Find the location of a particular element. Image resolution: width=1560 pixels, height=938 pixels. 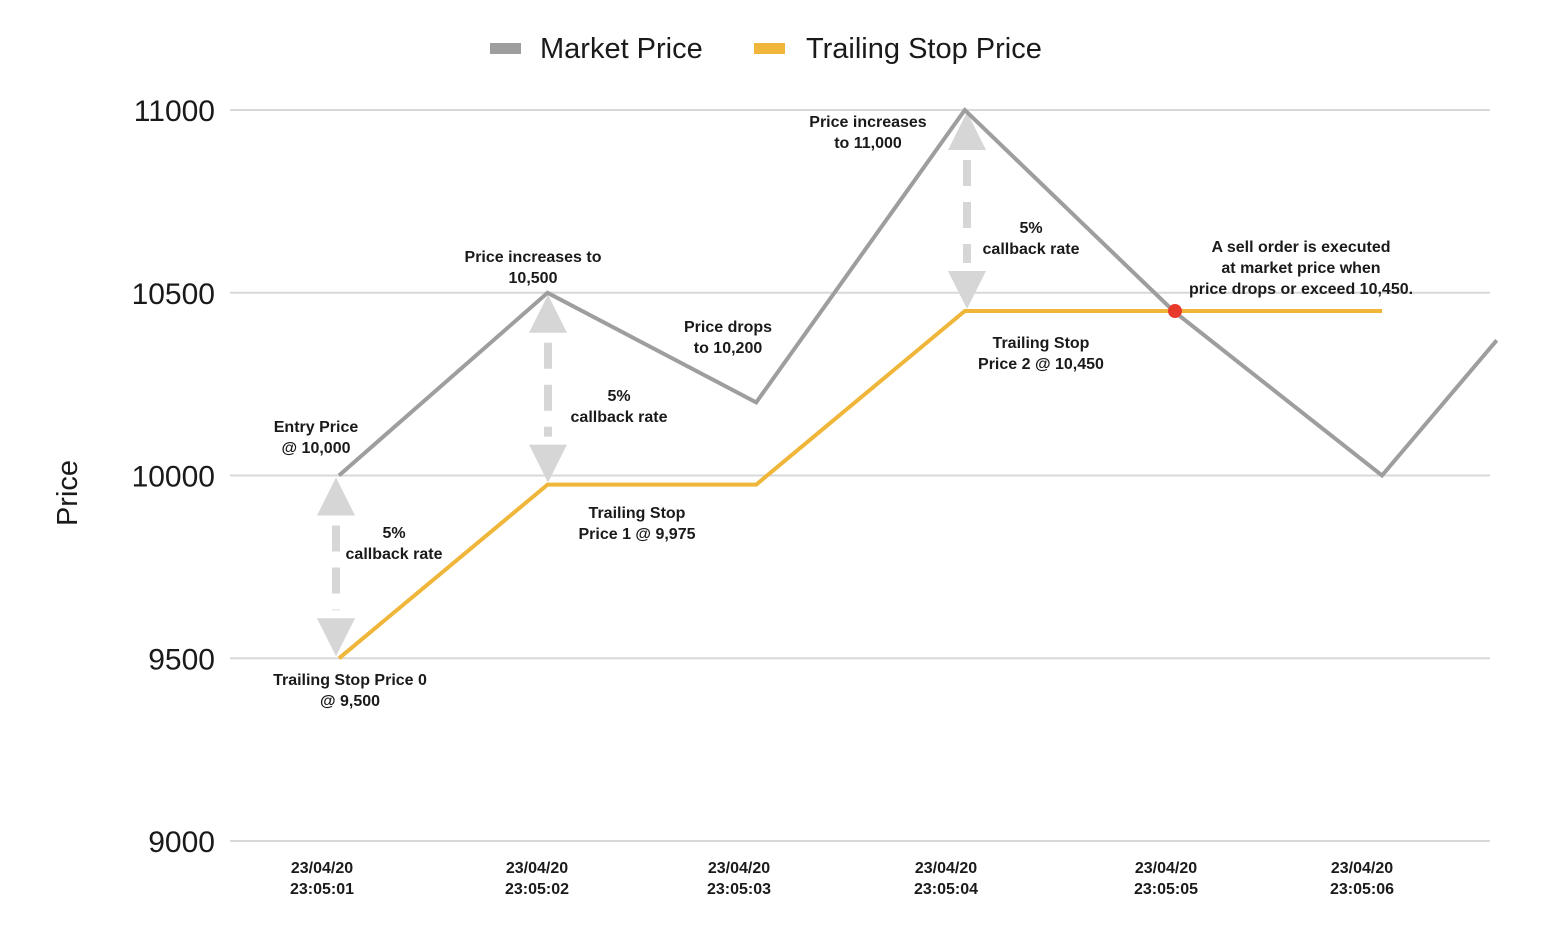

y-tick-label: 9500 is located at coordinates (181, 659).